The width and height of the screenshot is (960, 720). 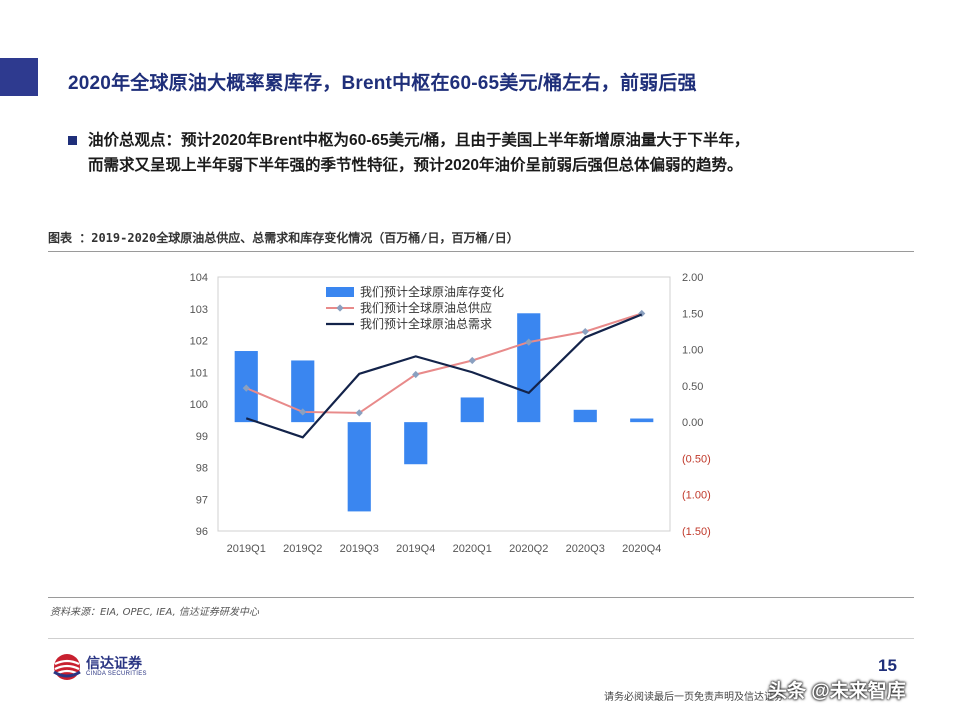 I want to click on x-tick-label-2019Q1: 2019Q1, so click(x=246, y=549).